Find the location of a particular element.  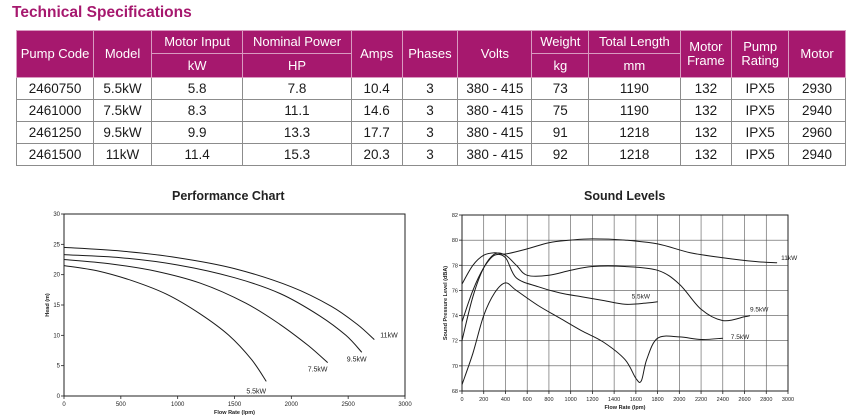

page-title: Technical Specifications is located at coordinates (102, 12).